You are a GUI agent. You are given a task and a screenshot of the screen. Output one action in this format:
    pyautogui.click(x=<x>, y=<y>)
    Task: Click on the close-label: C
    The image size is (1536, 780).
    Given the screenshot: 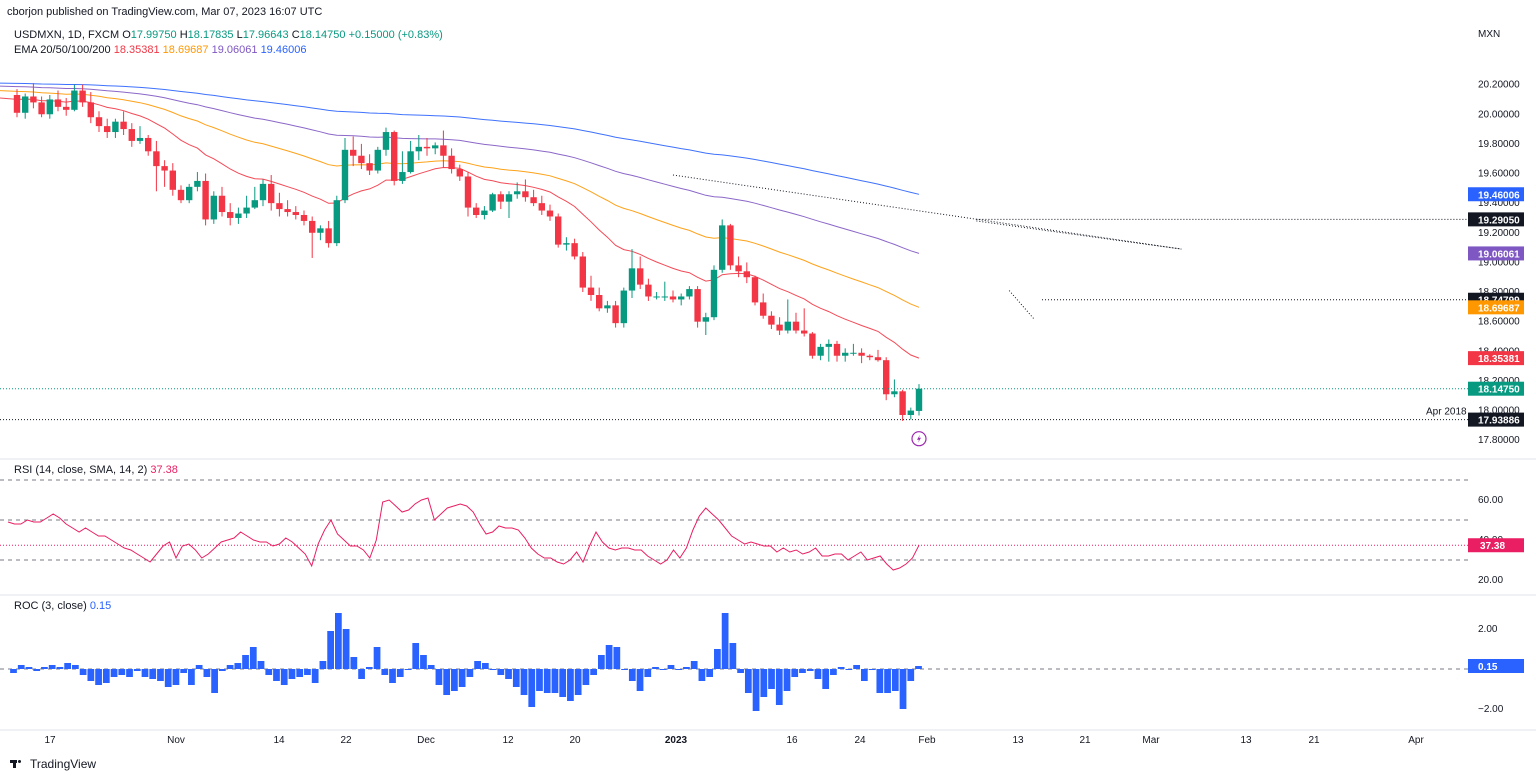 What is the action you would take?
    pyautogui.click(x=295, y=35)
    